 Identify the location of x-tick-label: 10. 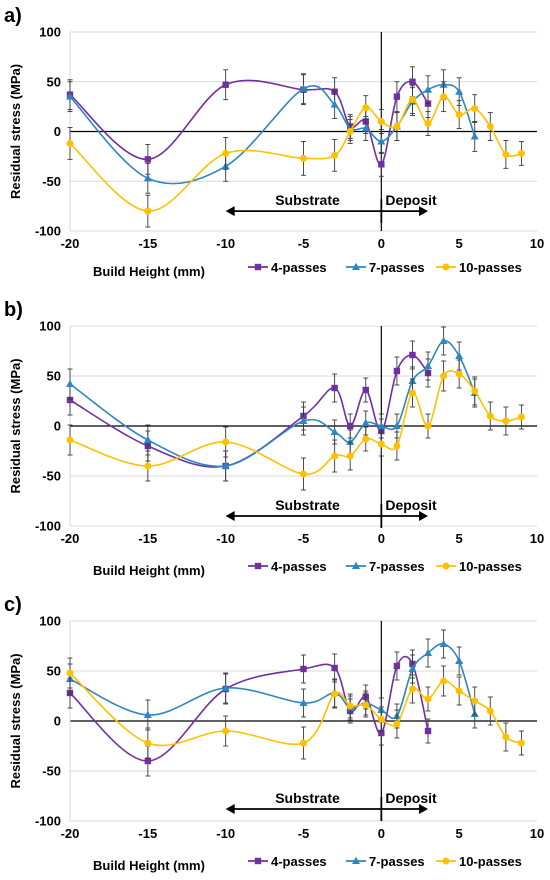
(537, 538).